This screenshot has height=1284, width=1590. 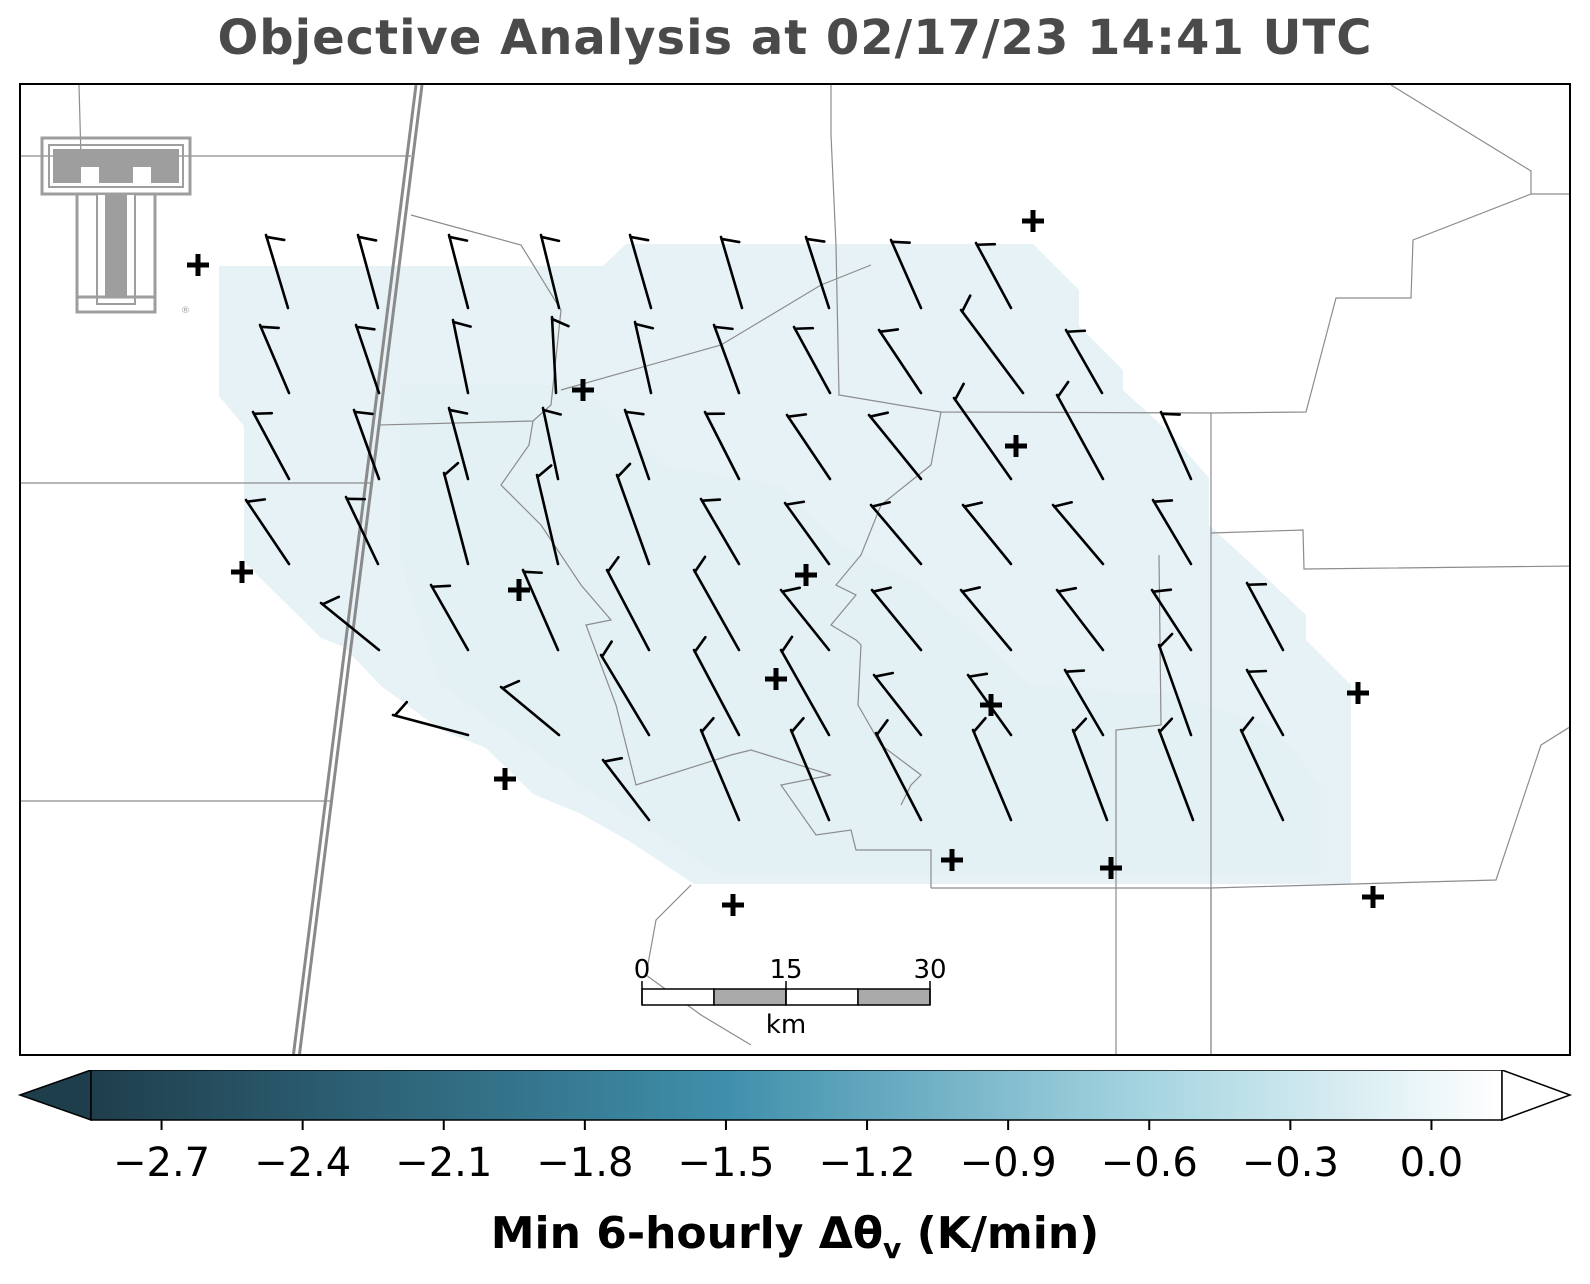 I want to click on colorbar-tick-label: −2.1, so click(x=444, y=1163).